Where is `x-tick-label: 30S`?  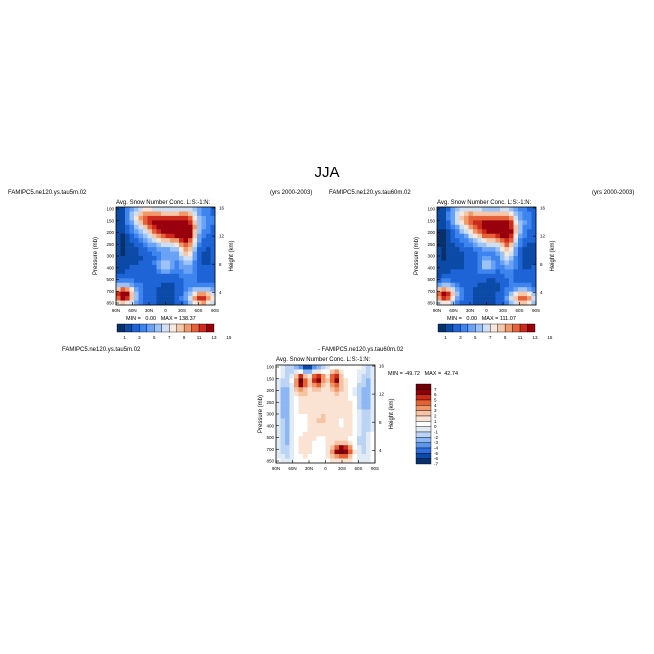 x-tick-label: 30S is located at coordinates (342, 468).